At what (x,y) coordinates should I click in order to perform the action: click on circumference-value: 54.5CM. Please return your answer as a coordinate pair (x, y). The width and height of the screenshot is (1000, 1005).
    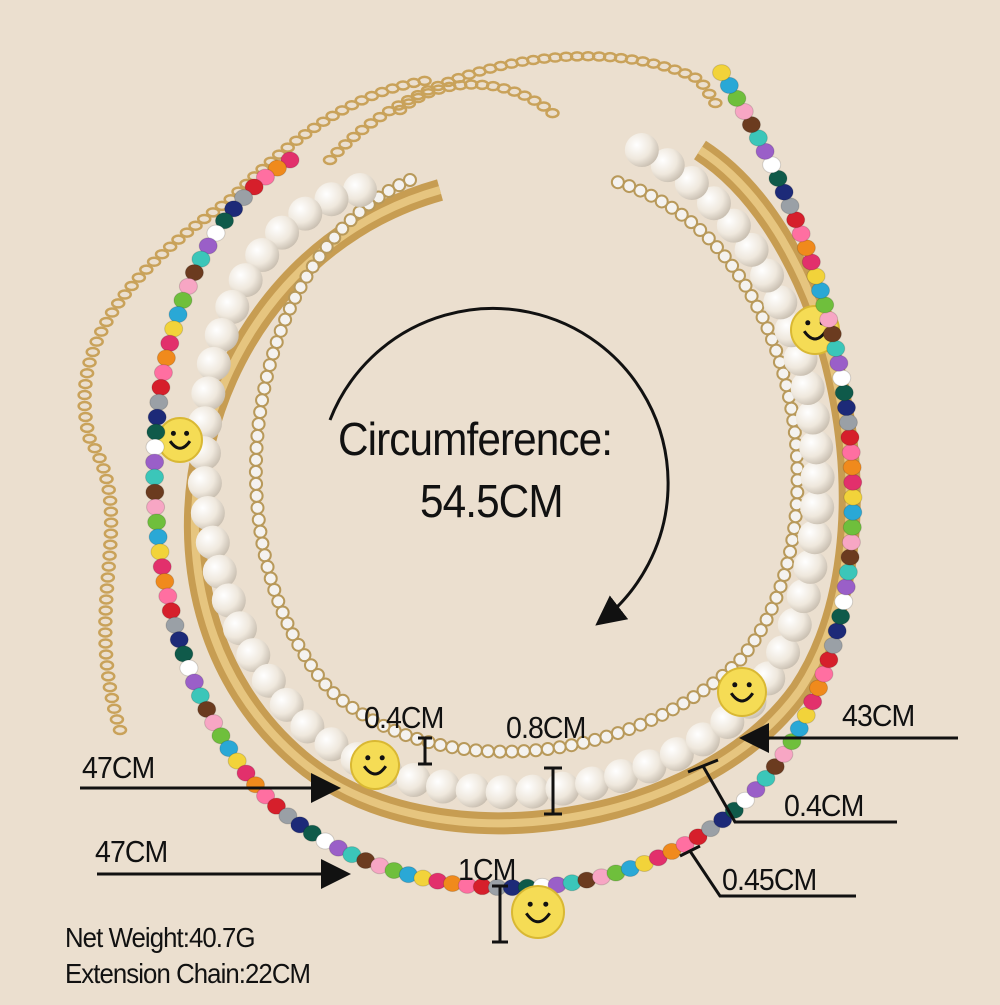
    Looking at the image, I should click on (492, 501).